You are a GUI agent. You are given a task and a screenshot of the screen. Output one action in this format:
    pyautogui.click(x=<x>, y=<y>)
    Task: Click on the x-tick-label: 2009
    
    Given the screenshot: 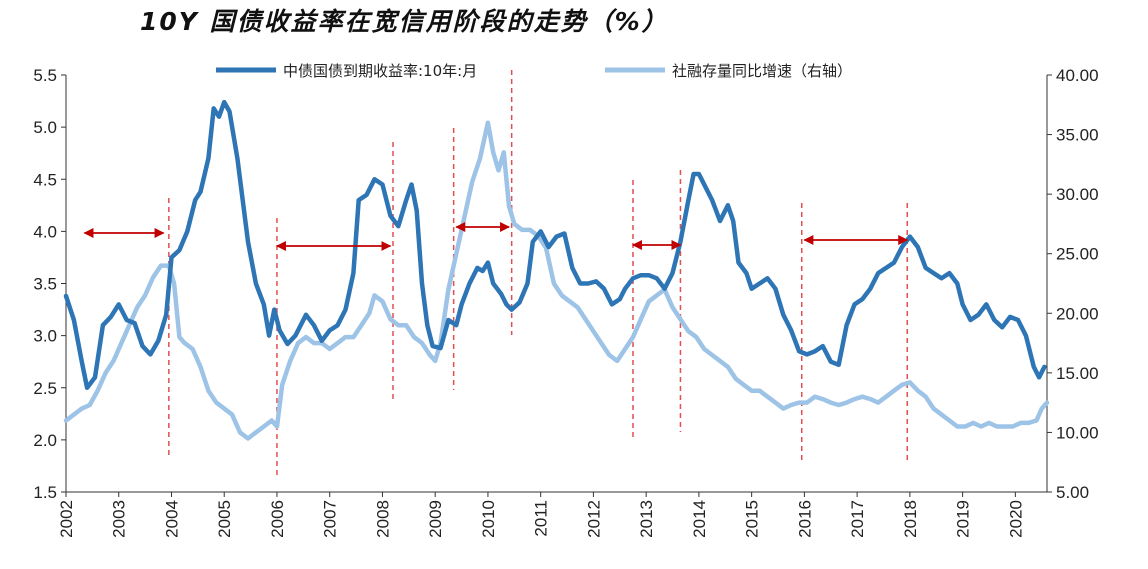 What is the action you would take?
    pyautogui.click(x=435, y=519)
    